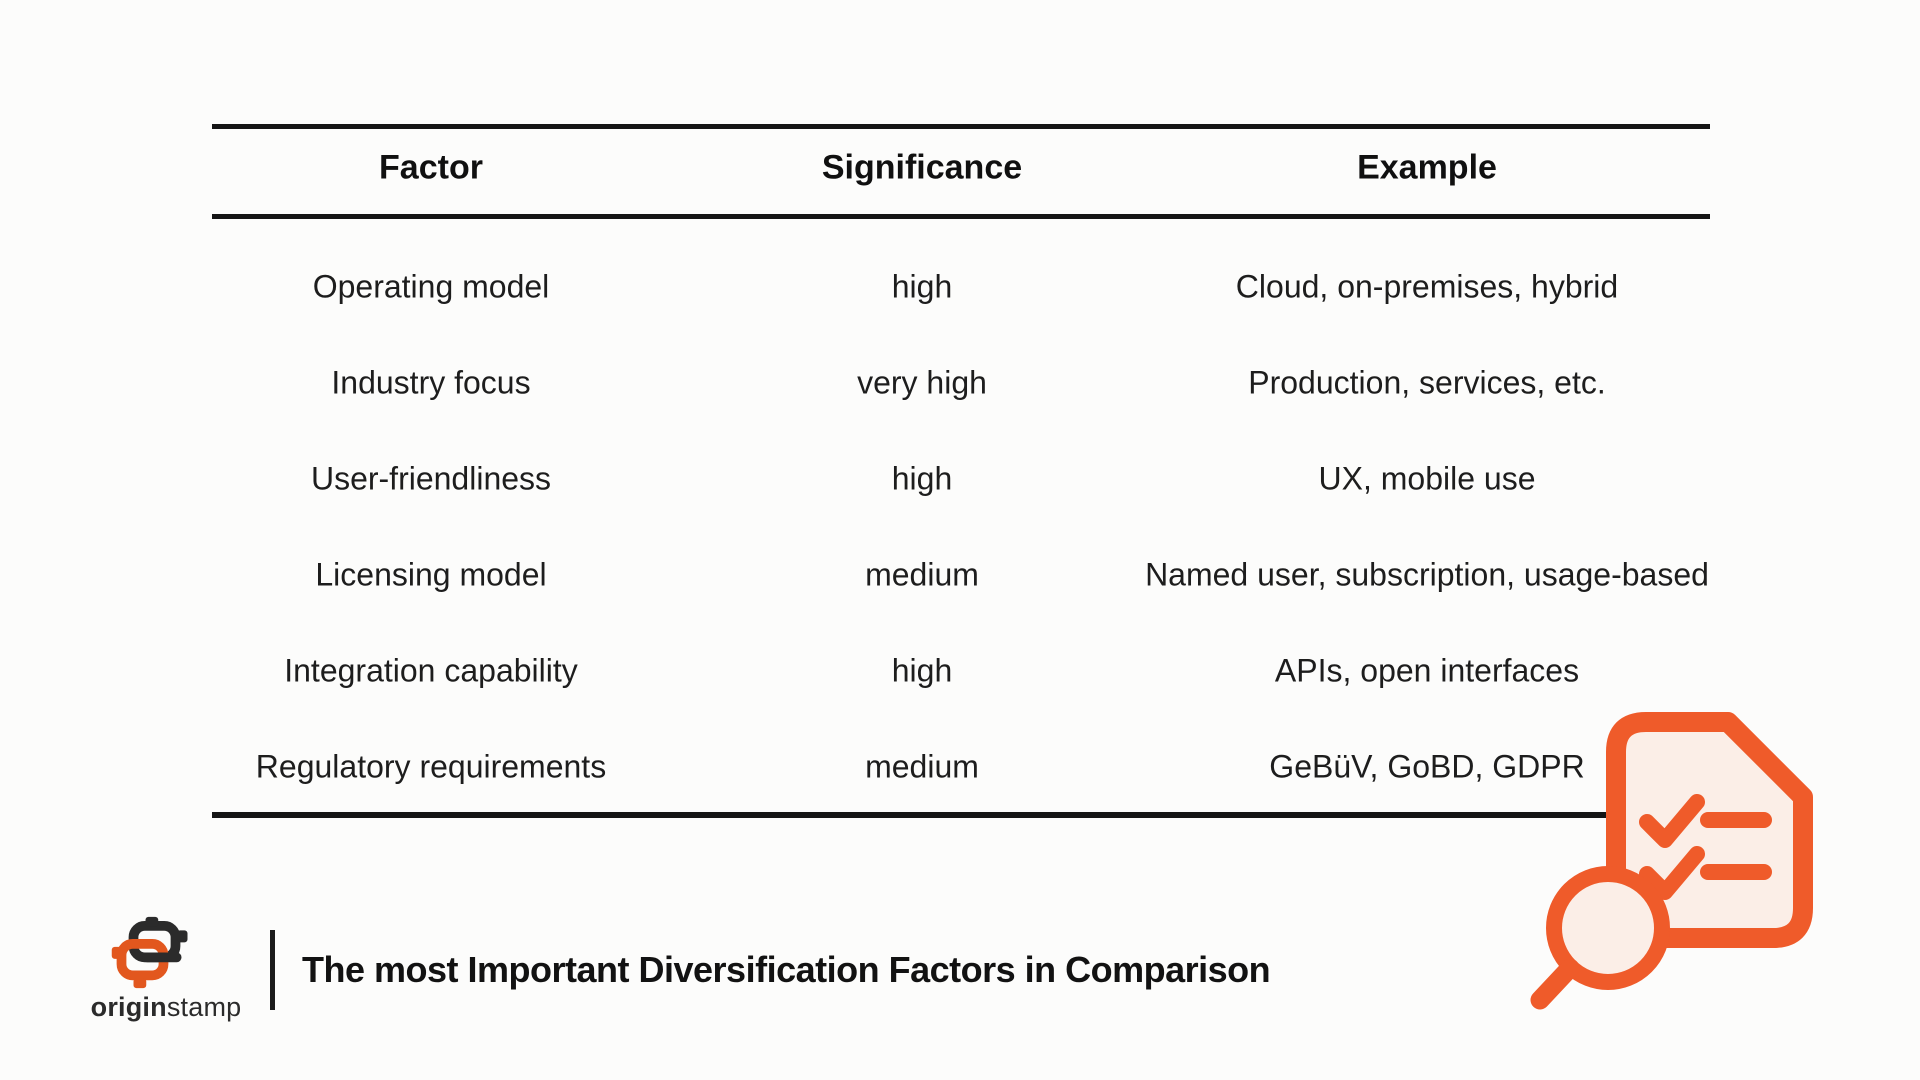 The image size is (1920, 1080). I want to click on originstamp-wordmark: originstamp, so click(166, 1007).